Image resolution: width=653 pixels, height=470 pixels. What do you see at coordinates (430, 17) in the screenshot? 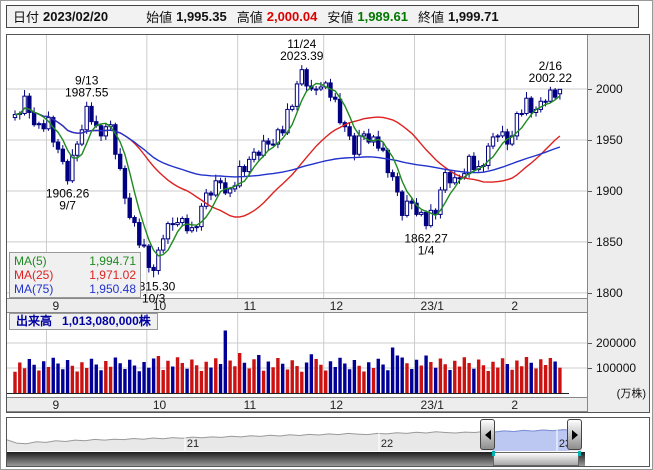
I see `close-label: 終値` at bounding box center [430, 17].